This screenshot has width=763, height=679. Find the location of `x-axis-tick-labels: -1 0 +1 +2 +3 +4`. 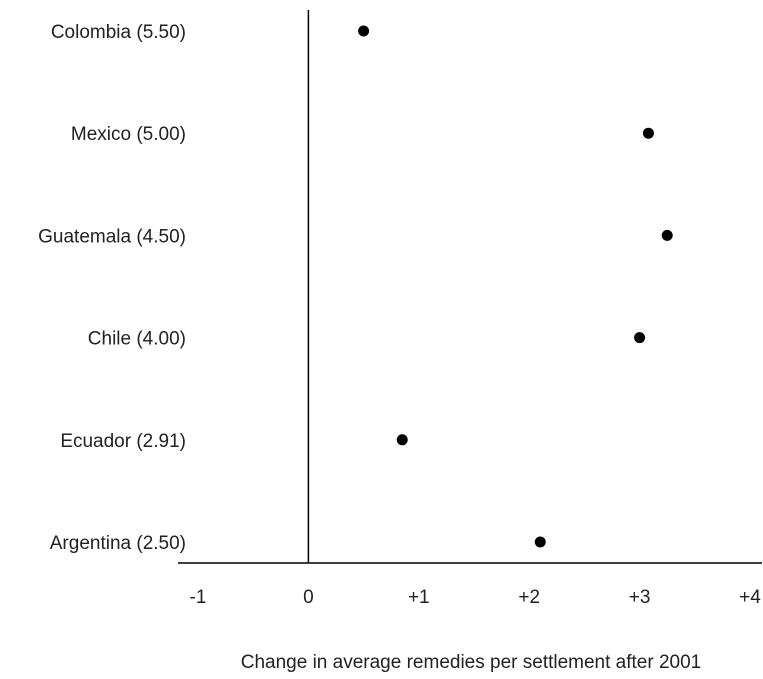

x-axis-tick-labels: -1 0 +1 +2 +3 +4 is located at coordinates (476, 597).